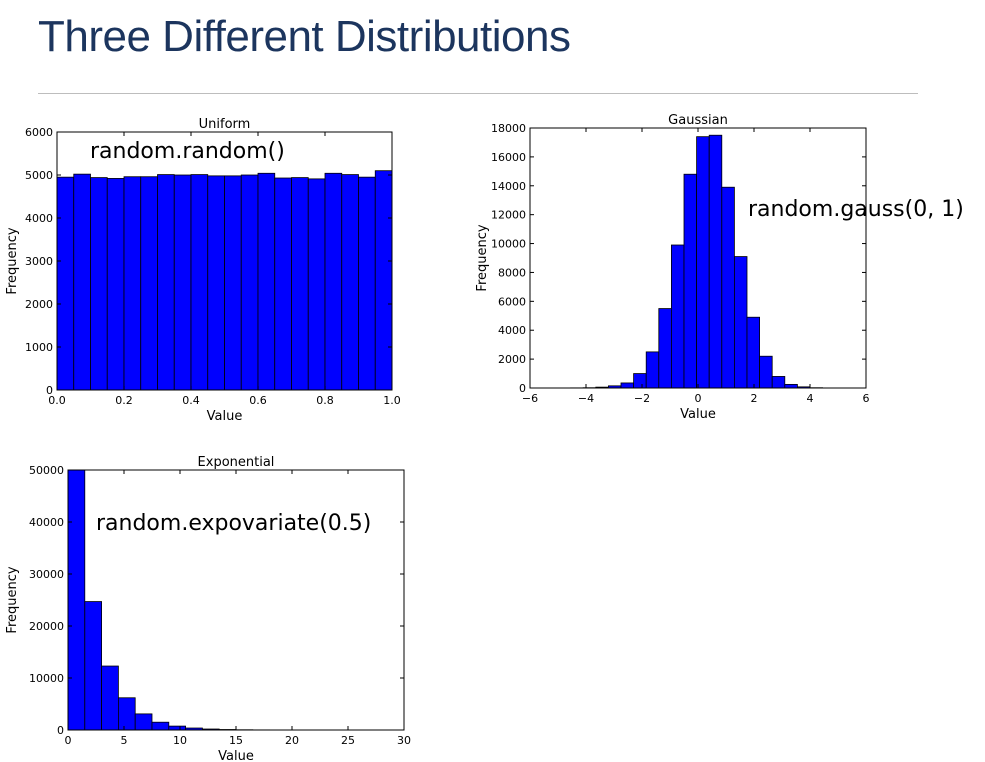  Describe the element at coordinates (60, 730) in the screenshot. I see `exponential-y-tick-label: 0` at that location.